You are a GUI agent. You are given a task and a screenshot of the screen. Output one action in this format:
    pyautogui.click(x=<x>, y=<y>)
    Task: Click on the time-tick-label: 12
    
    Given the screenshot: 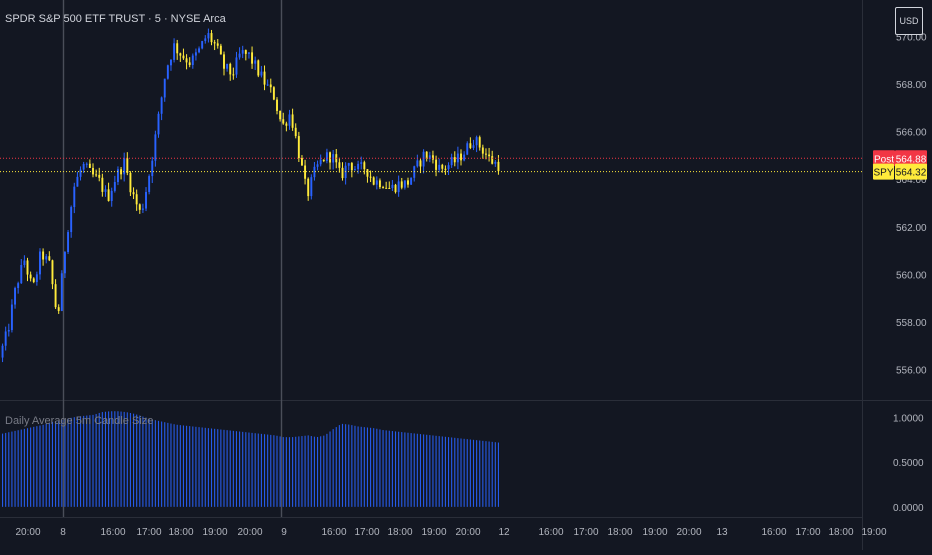 What is the action you would take?
    pyautogui.click(x=504, y=532)
    